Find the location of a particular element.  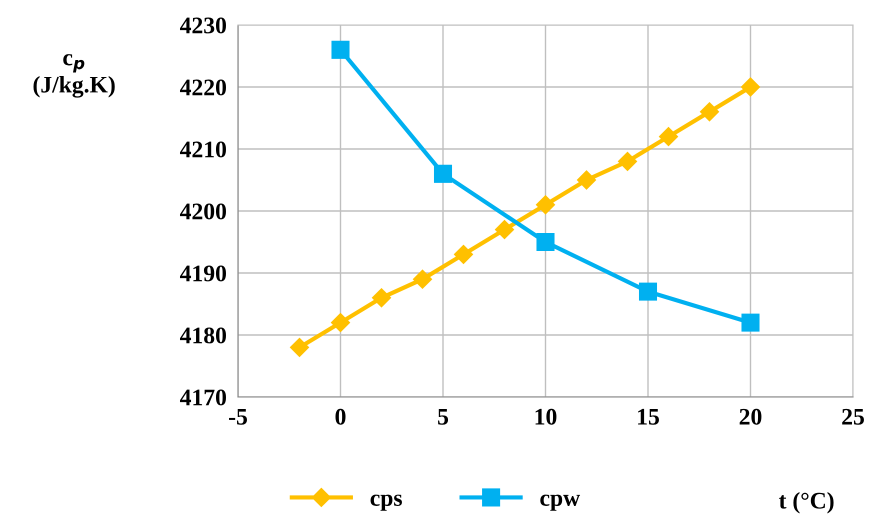

x-tick-label: 0 is located at coordinates (340, 416).